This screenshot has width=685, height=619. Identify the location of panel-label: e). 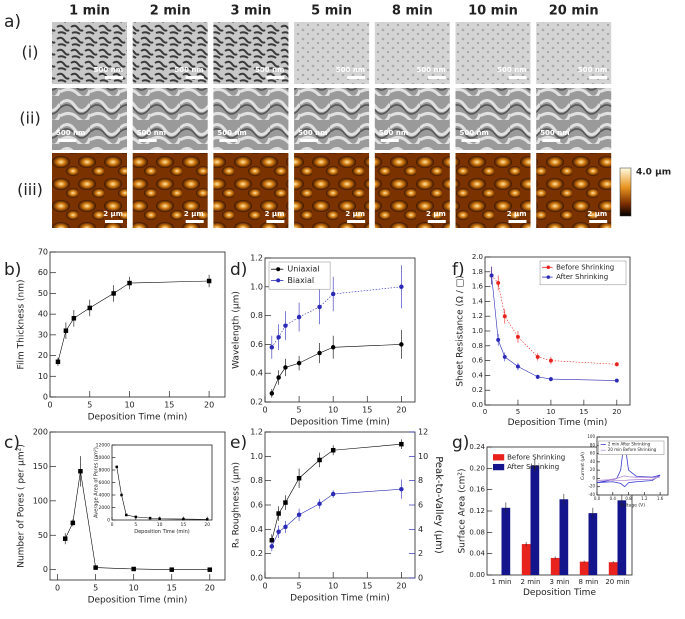
(238, 443).